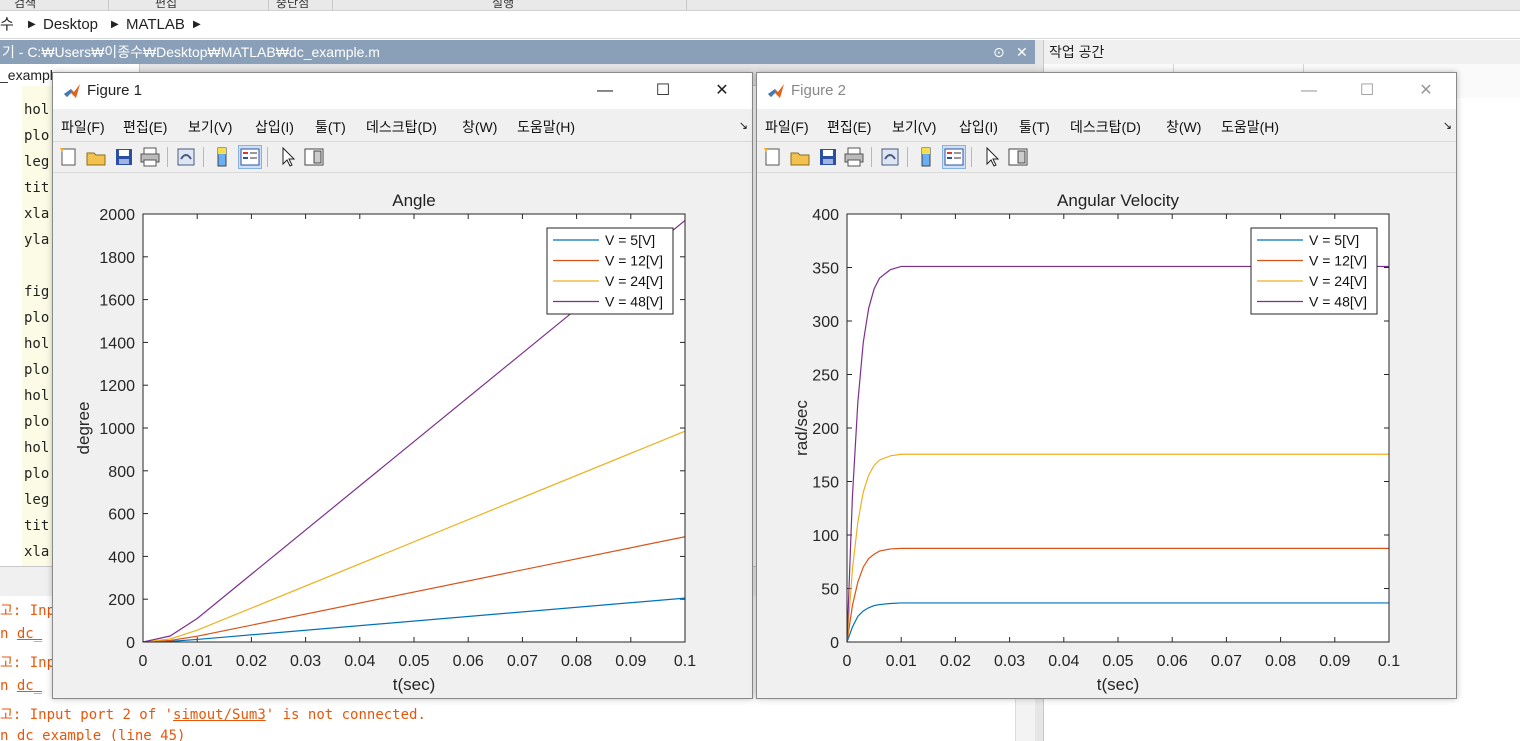 This screenshot has width=1520, height=741. Describe the element at coordinates (71, 24) in the screenshot. I see `path-segment-desktop: Desktop` at that location.